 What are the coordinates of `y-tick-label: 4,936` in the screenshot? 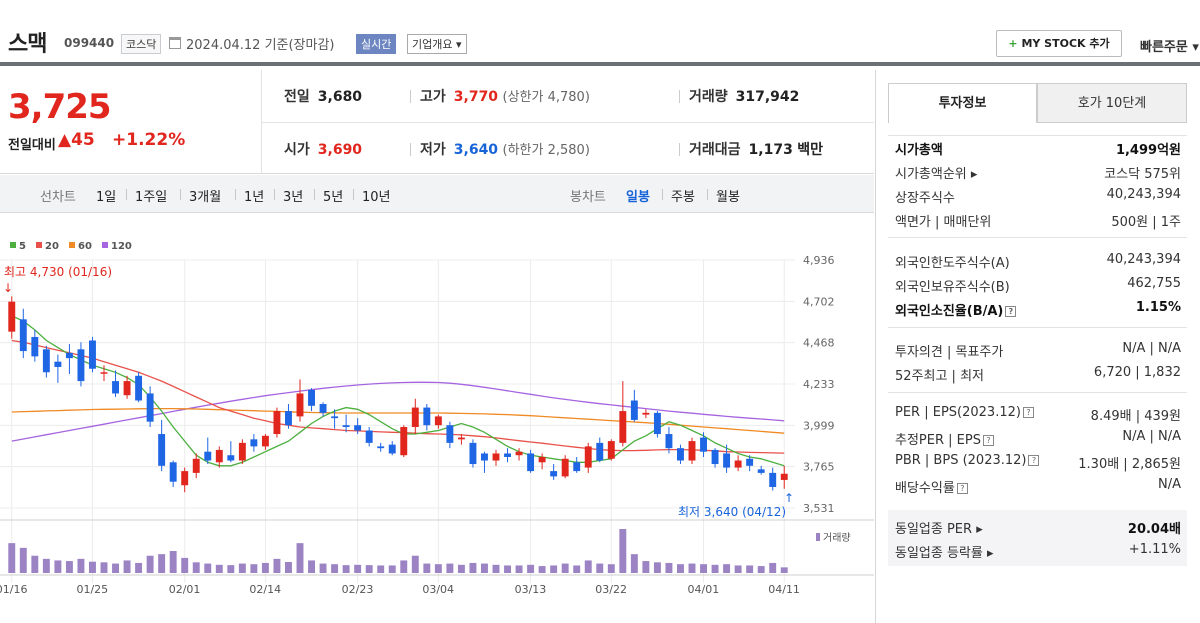 It's located at (819, 260).